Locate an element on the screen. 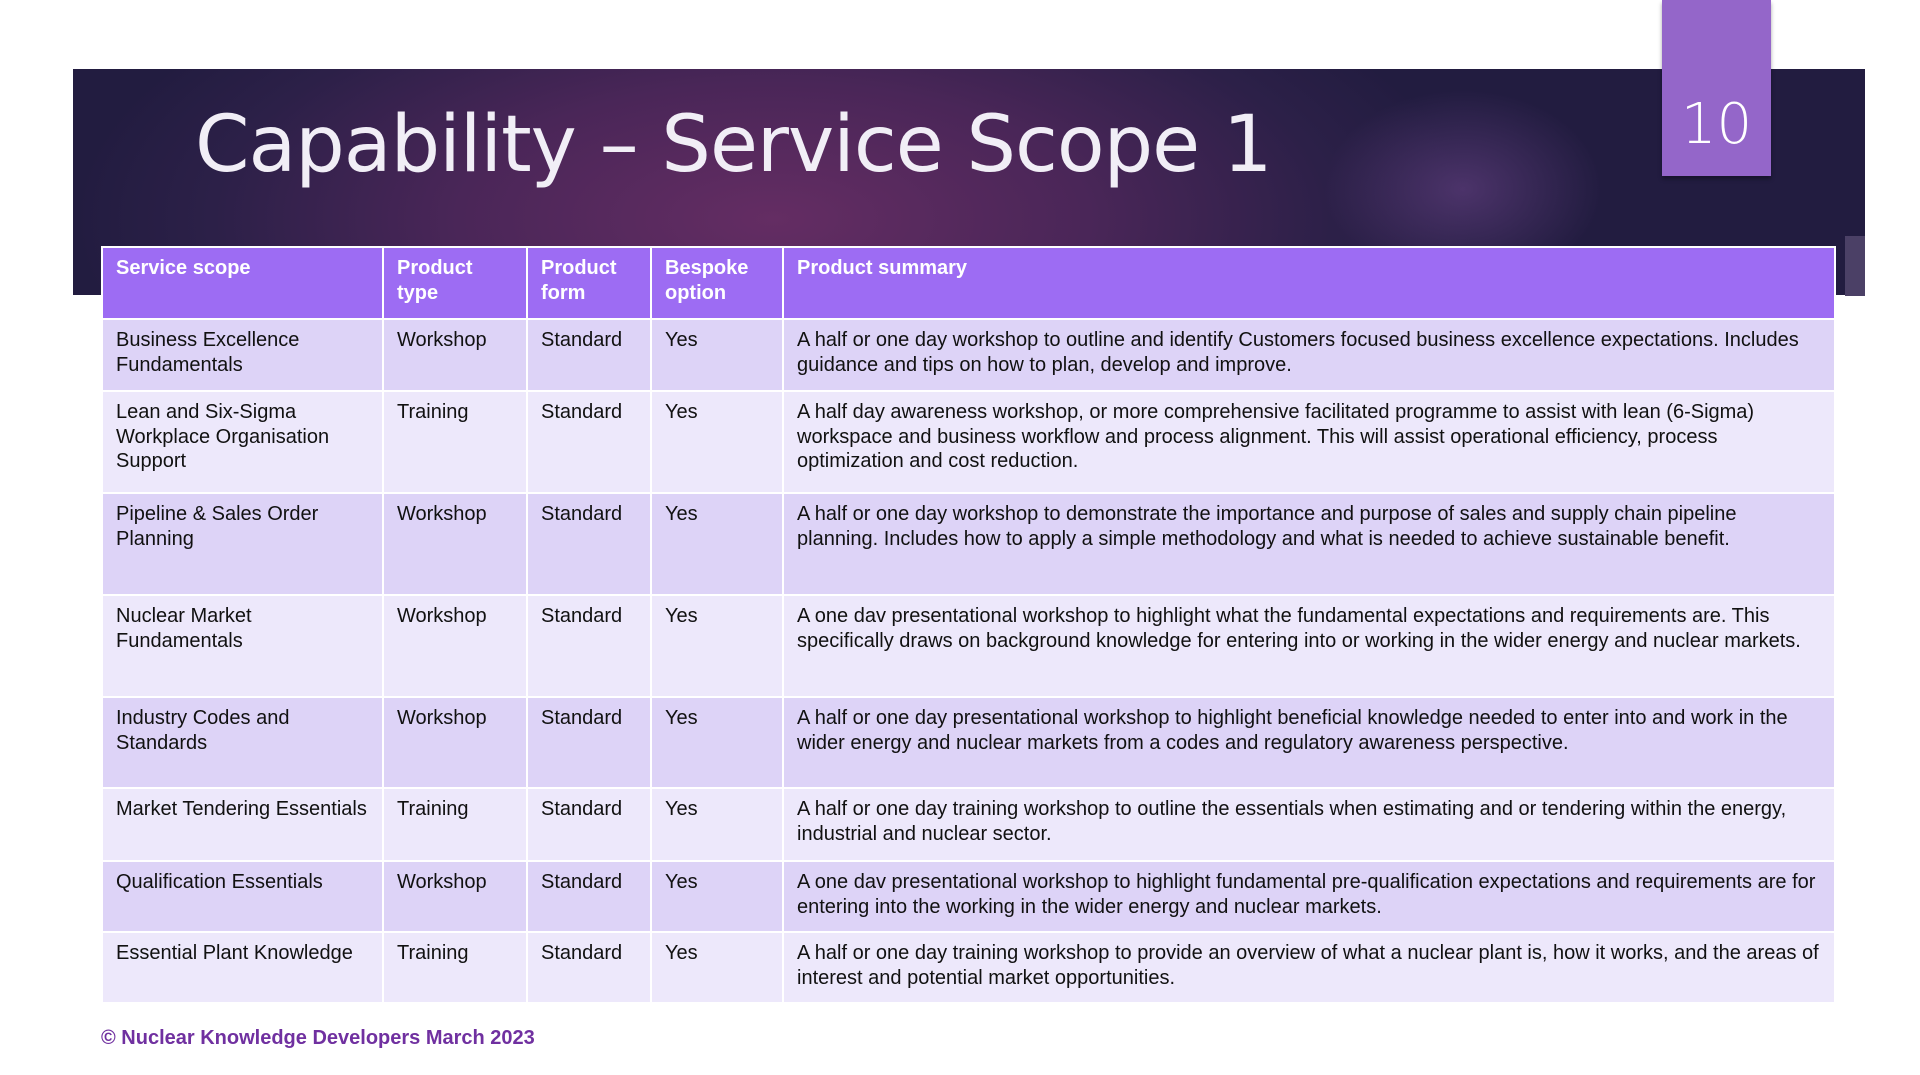  cell-service-scope: Qualification Essentials is located at coordinates (242, 896).